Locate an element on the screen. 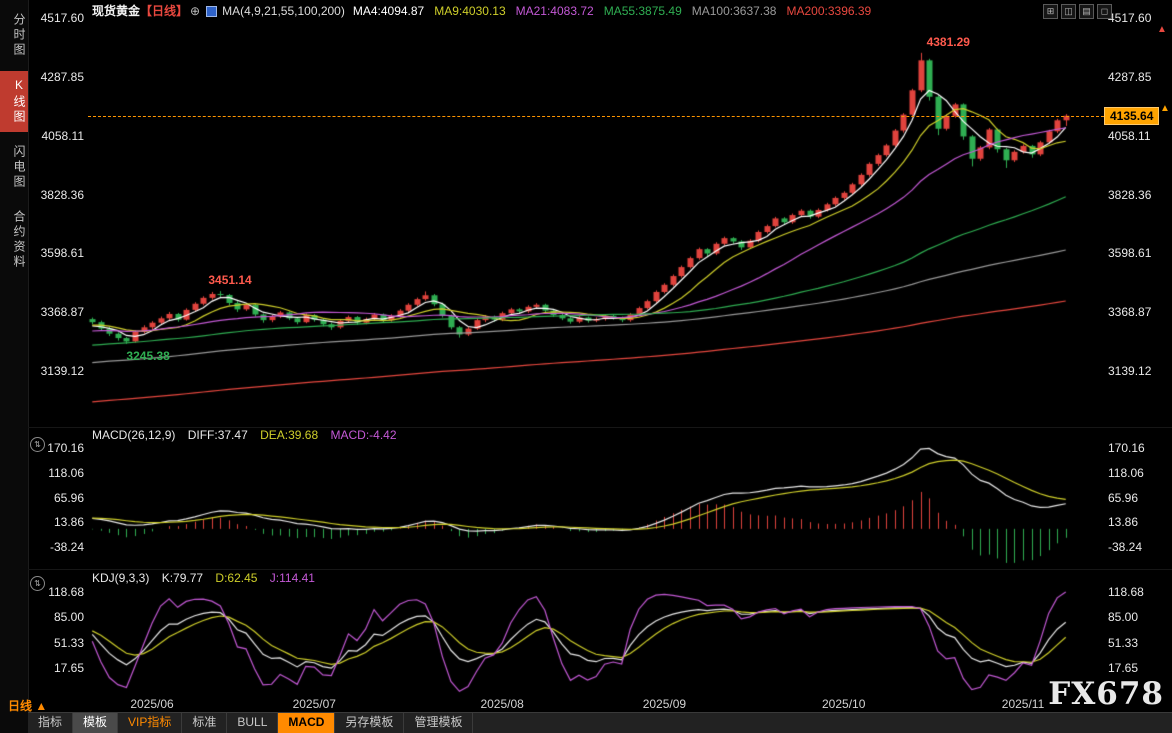 The image size is (1172, 733). toolbar-item-manage-template: 管理模板 is located at coordinates (439, 723).